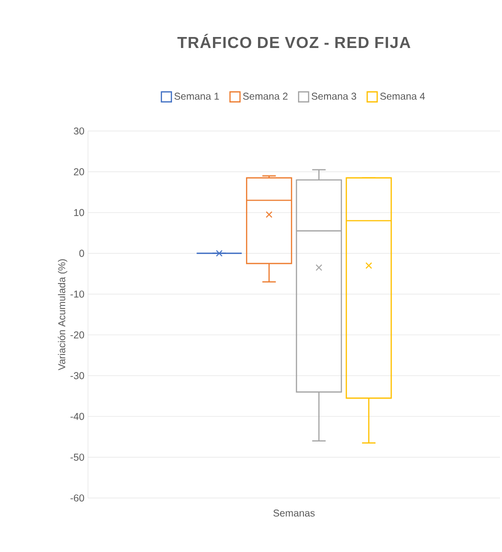  Describe the element at coordinates (334, 96) in the screenshot. I see `legend-label: Semana 3` at that location.